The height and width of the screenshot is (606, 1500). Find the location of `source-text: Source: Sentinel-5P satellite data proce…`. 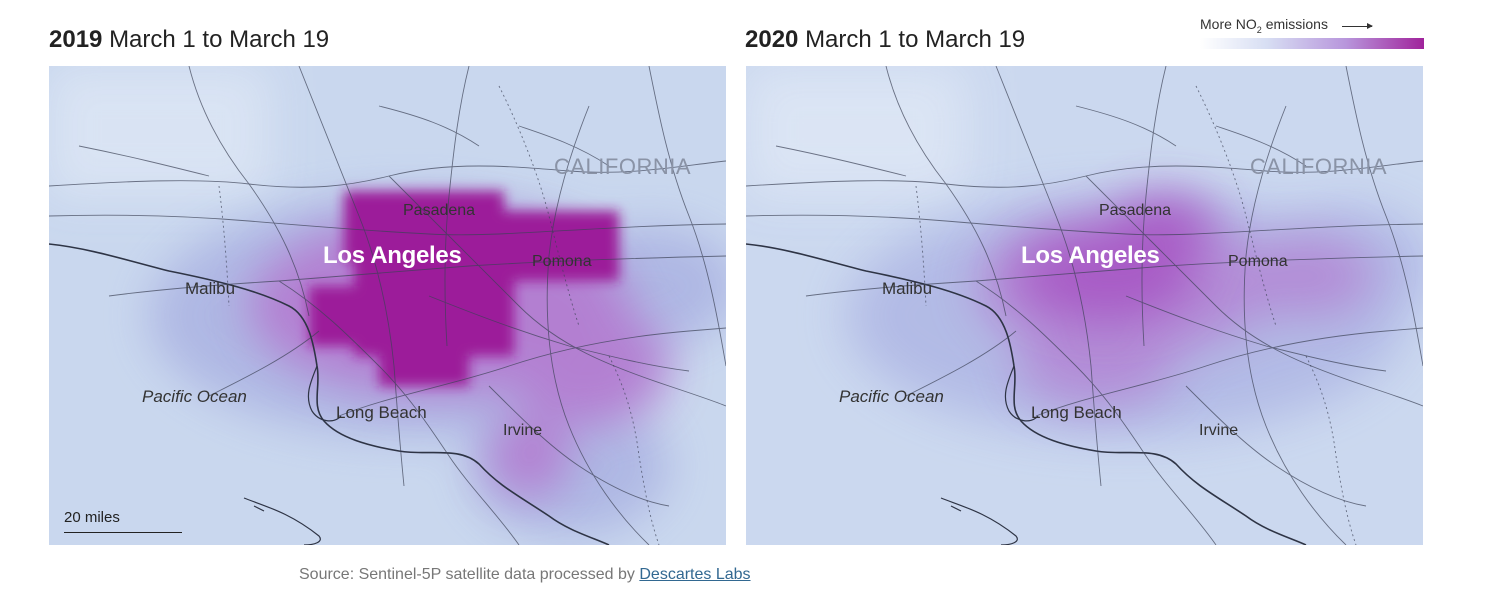

source-text: Source: Sentinel-5P satellite data proce… is located at coordinates (469, 574).